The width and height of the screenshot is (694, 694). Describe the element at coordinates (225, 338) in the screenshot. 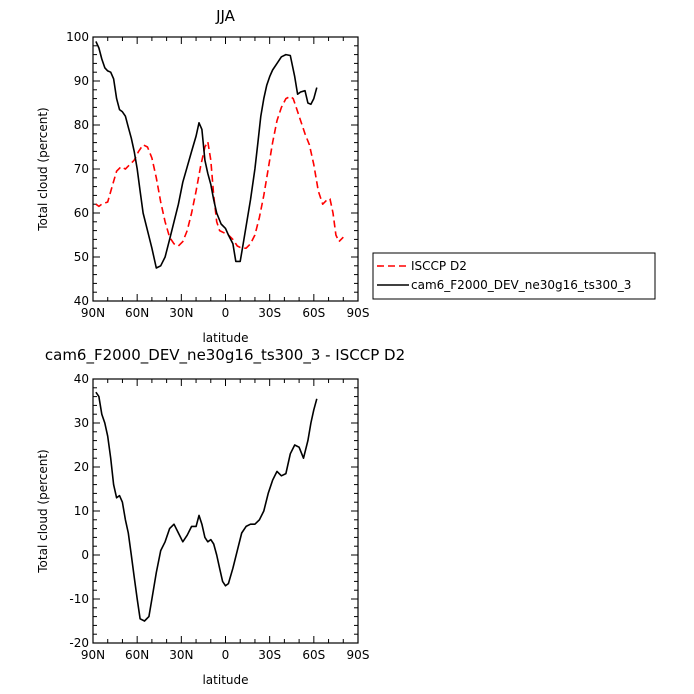

I see `top-x-axis-label: latitude` at that location.